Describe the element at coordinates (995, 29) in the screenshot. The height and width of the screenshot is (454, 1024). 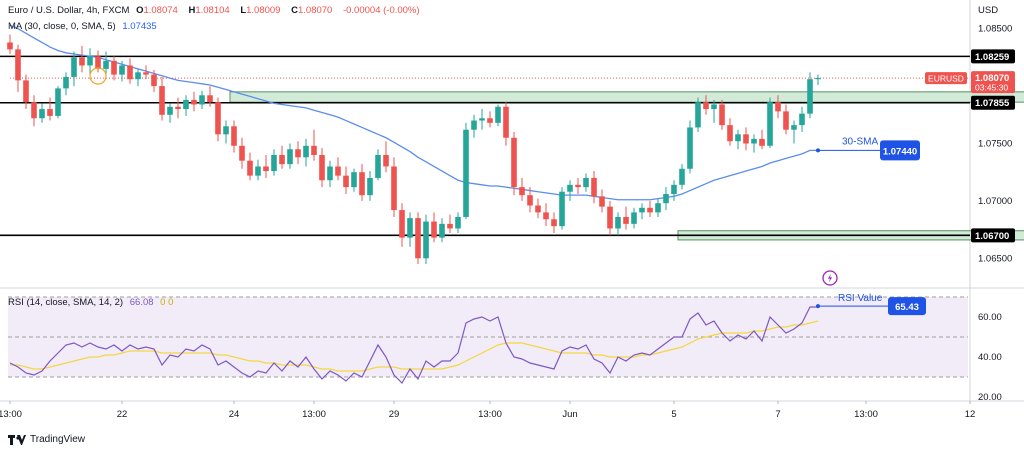
I see `price-tick-label: 1.08500` at that location.